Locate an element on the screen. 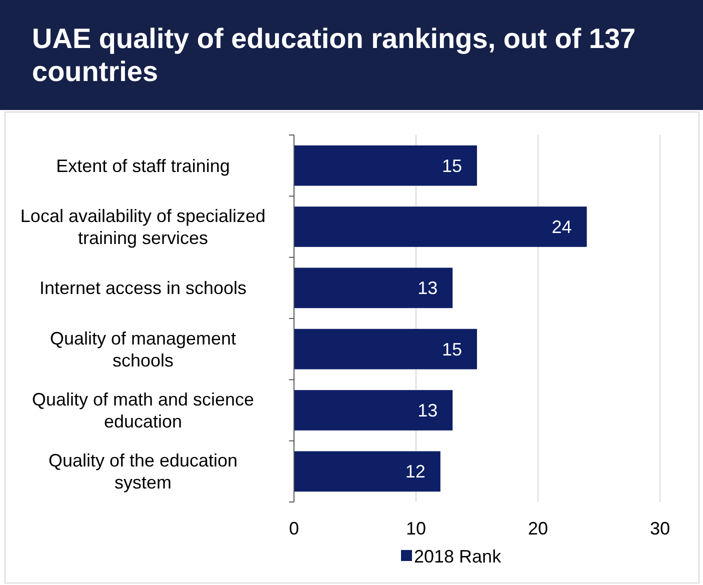 The height and width of the screenshot is (585, 703). y-tick-label: Extent of staff training is located at coordinates (143, 166).